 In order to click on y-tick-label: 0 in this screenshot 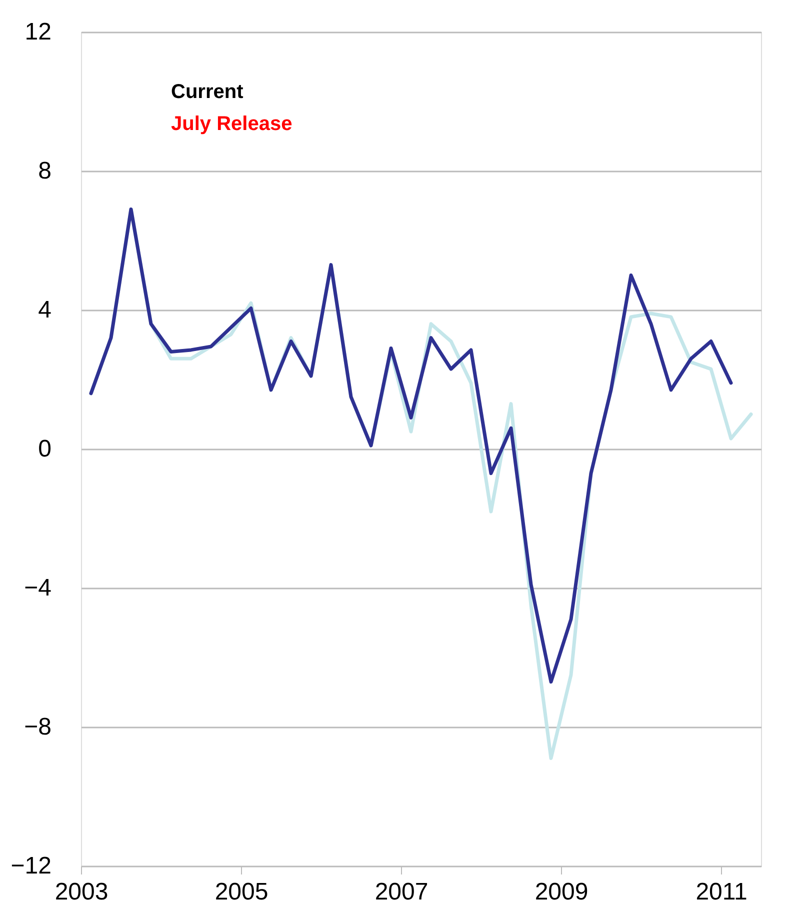, I will do `click(45, 449)`.